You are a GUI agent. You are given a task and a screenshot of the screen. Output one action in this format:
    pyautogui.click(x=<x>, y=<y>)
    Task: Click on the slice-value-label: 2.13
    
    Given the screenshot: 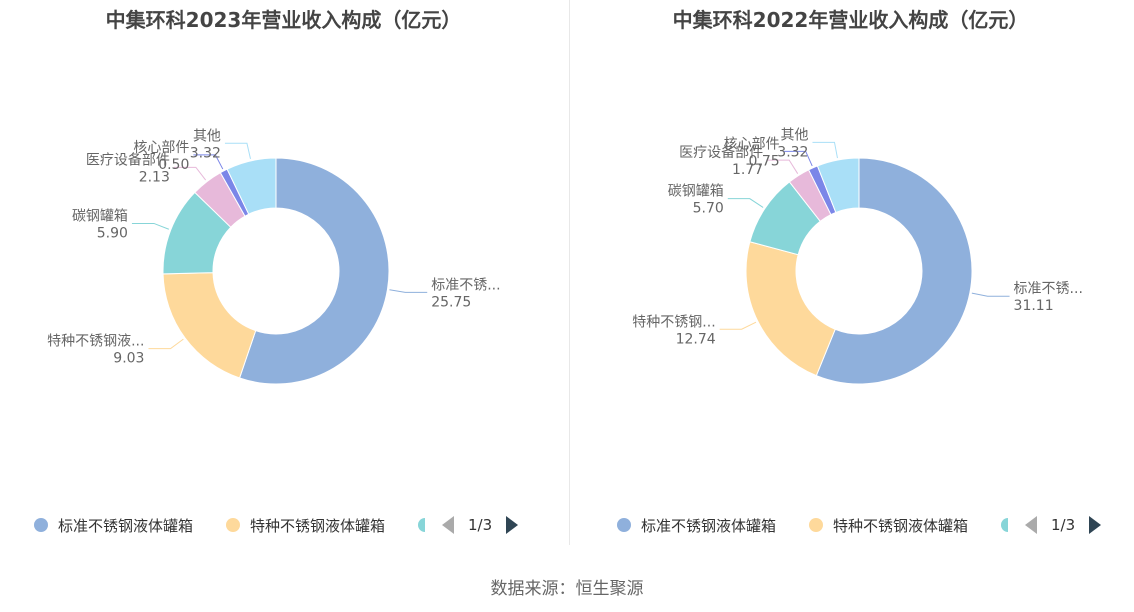 What is the action you would take?
    pyautogui.click(x=154, y=177)
    